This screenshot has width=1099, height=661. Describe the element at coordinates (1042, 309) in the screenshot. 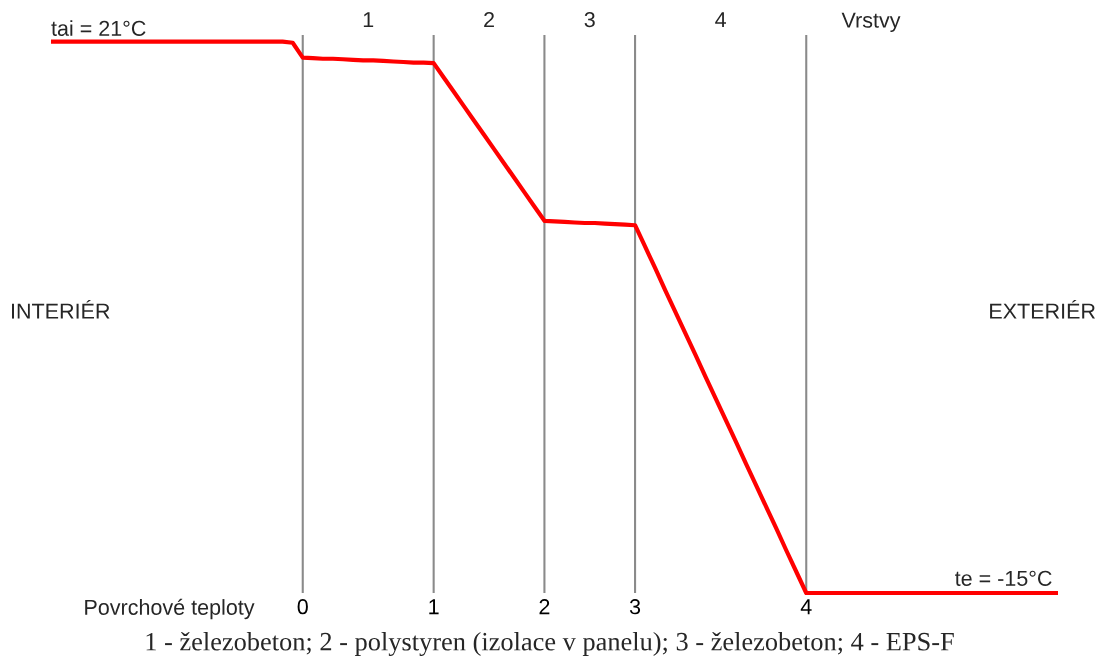

I see `annotation: EXTERIÉR` at that location.